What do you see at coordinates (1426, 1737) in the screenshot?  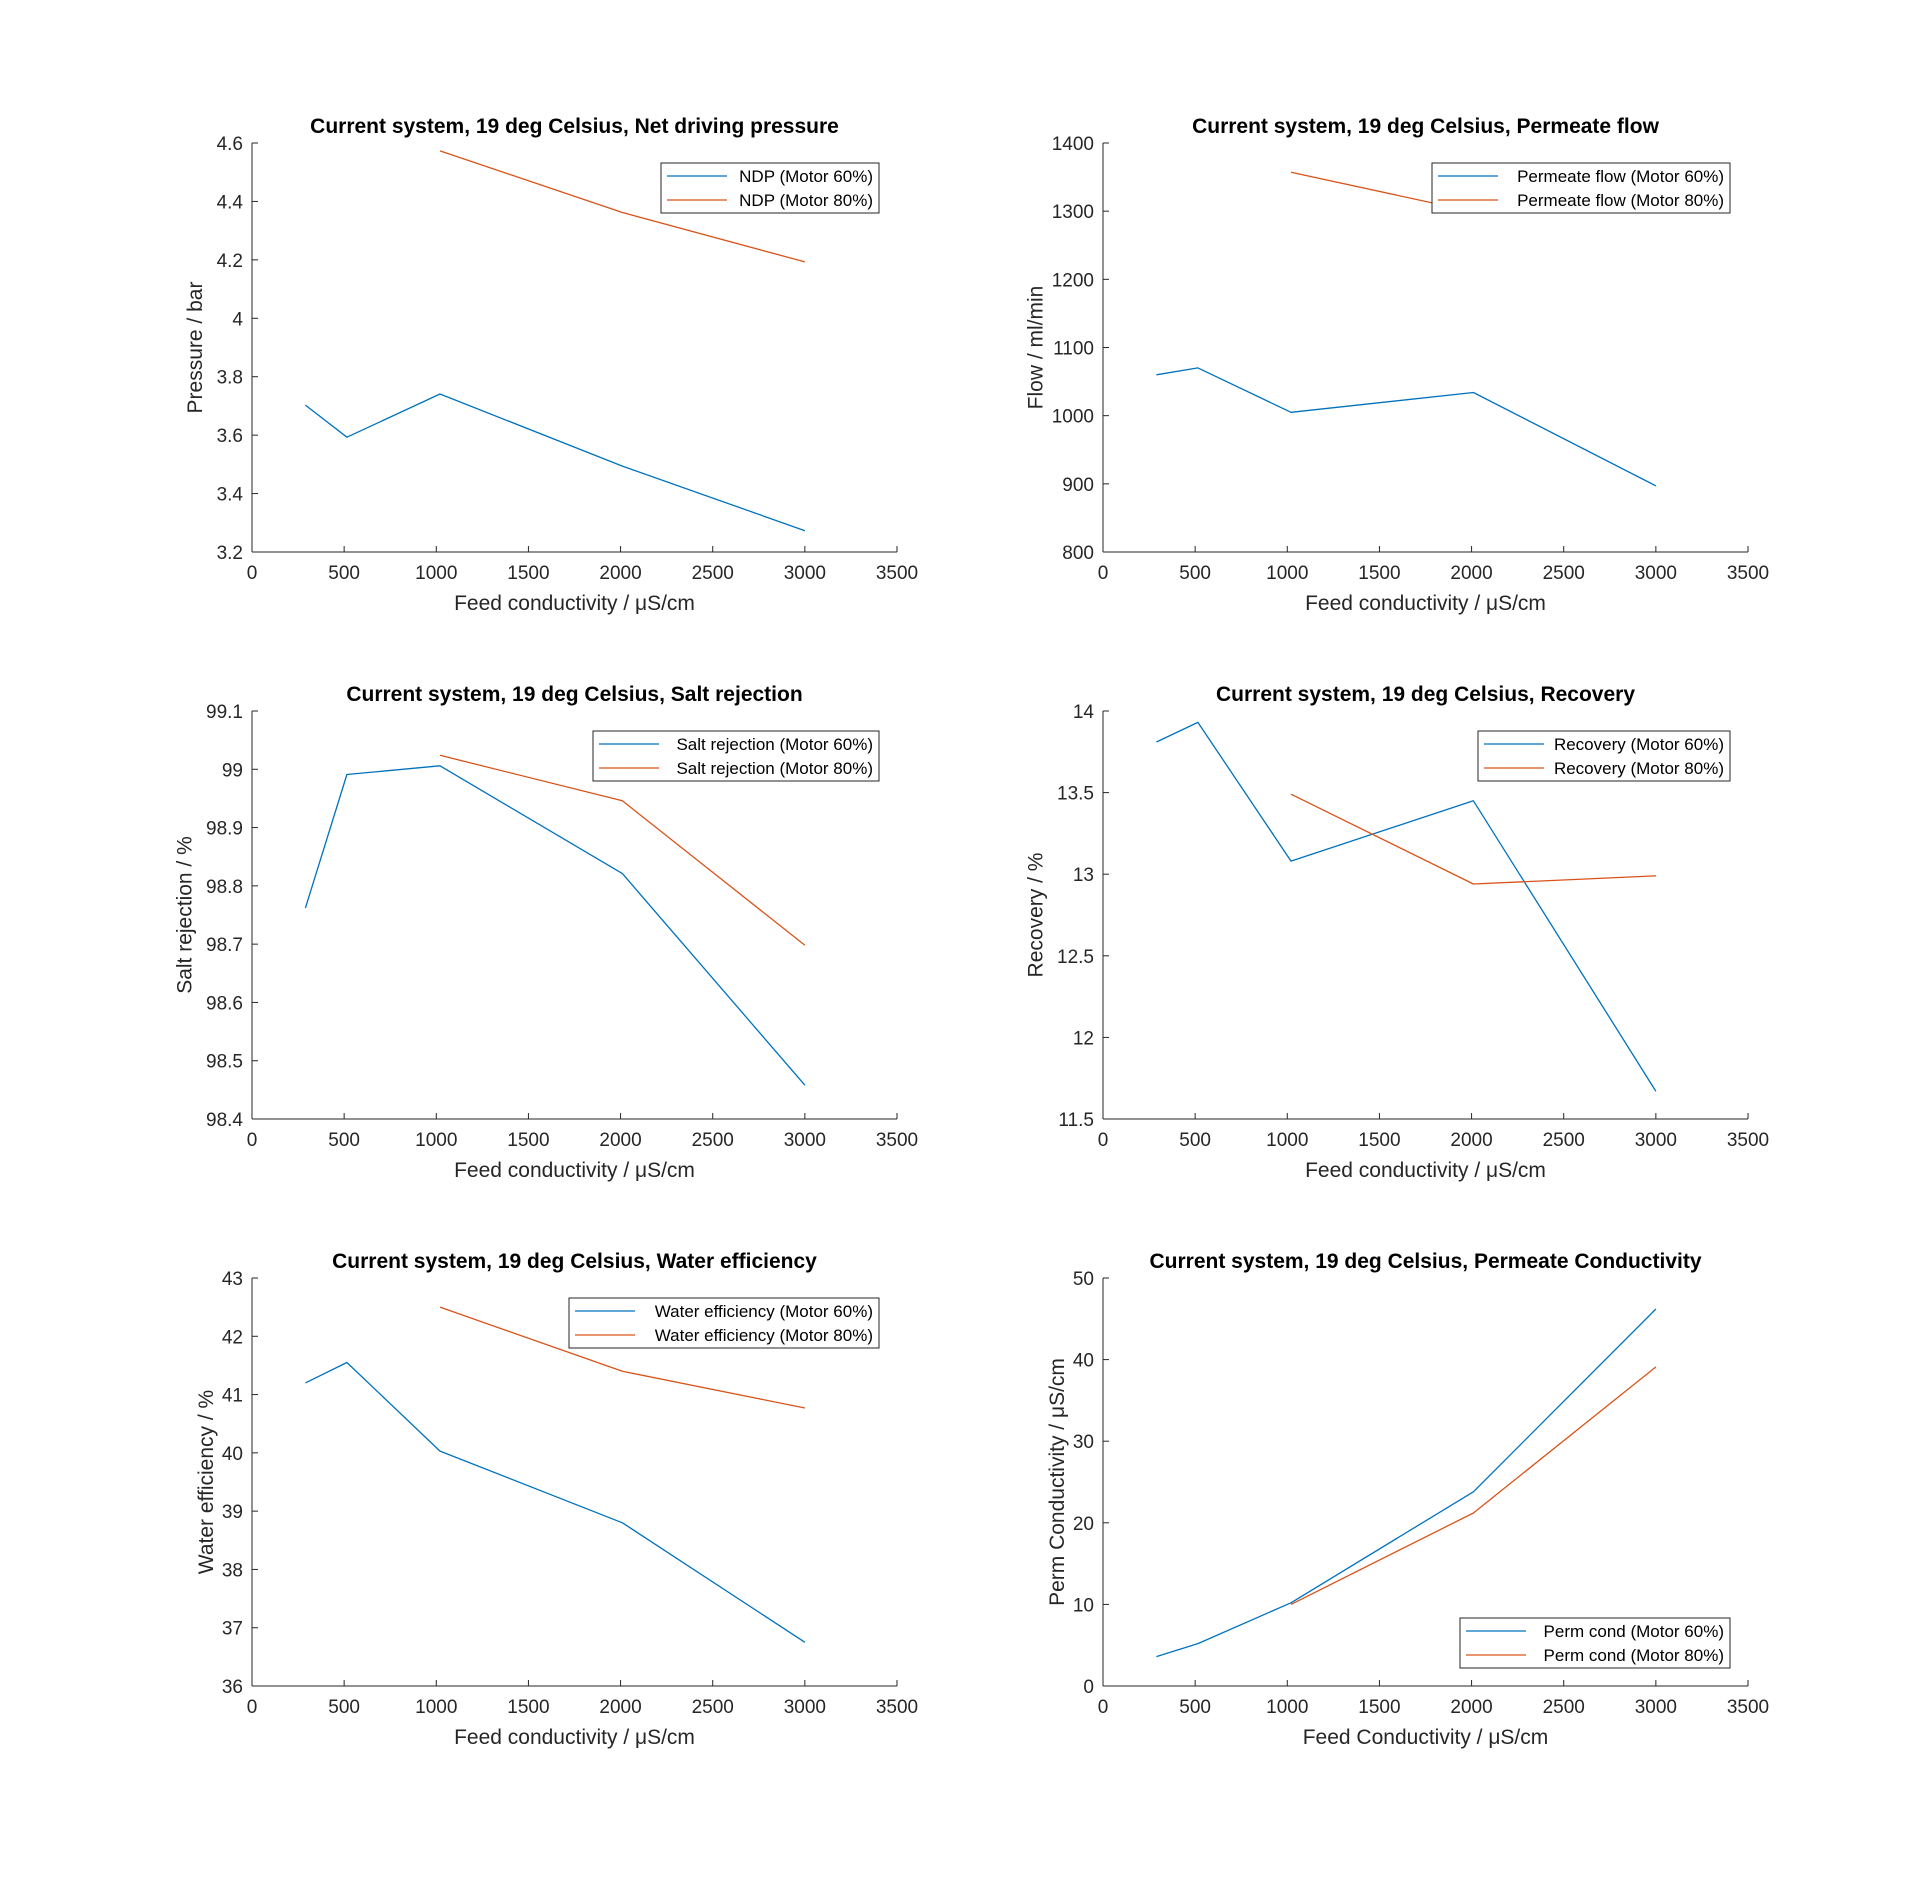 I see `x-axis-label: Feed Conductivity / μS/cm` at bounding box center [1426, 1737].